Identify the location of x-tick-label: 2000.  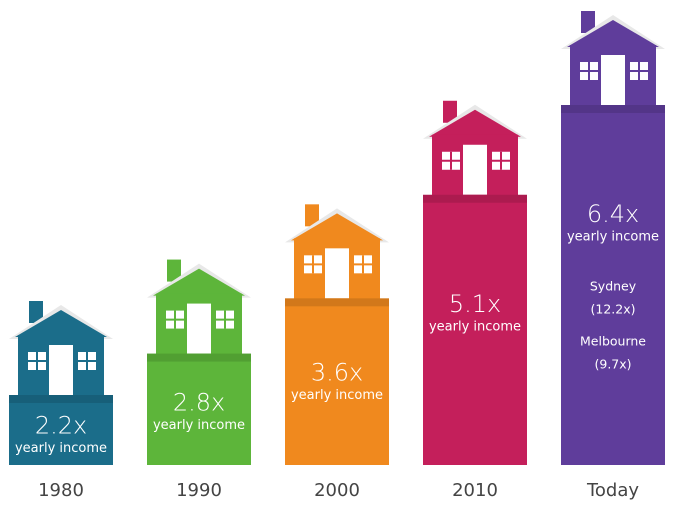
(337, 490).